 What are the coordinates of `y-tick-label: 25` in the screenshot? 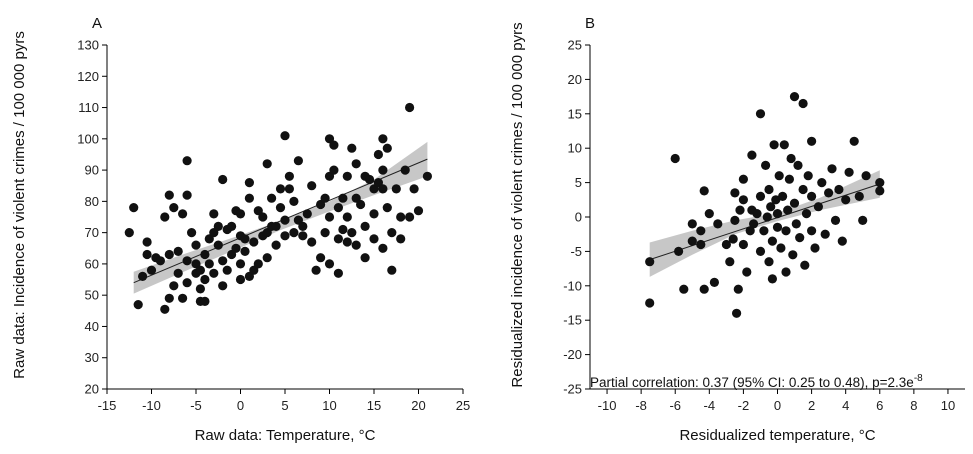 It's located at (575, 45).